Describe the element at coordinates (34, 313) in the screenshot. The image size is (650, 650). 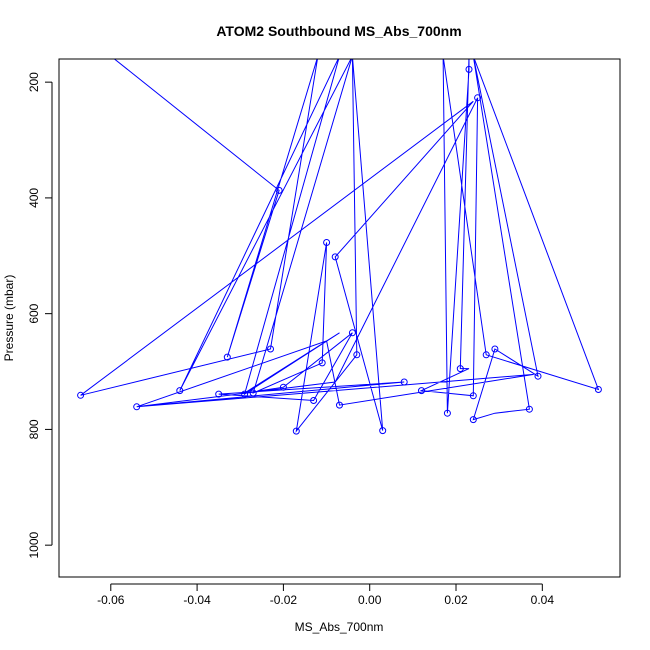
I see `y-tick-label: 600` at that location.